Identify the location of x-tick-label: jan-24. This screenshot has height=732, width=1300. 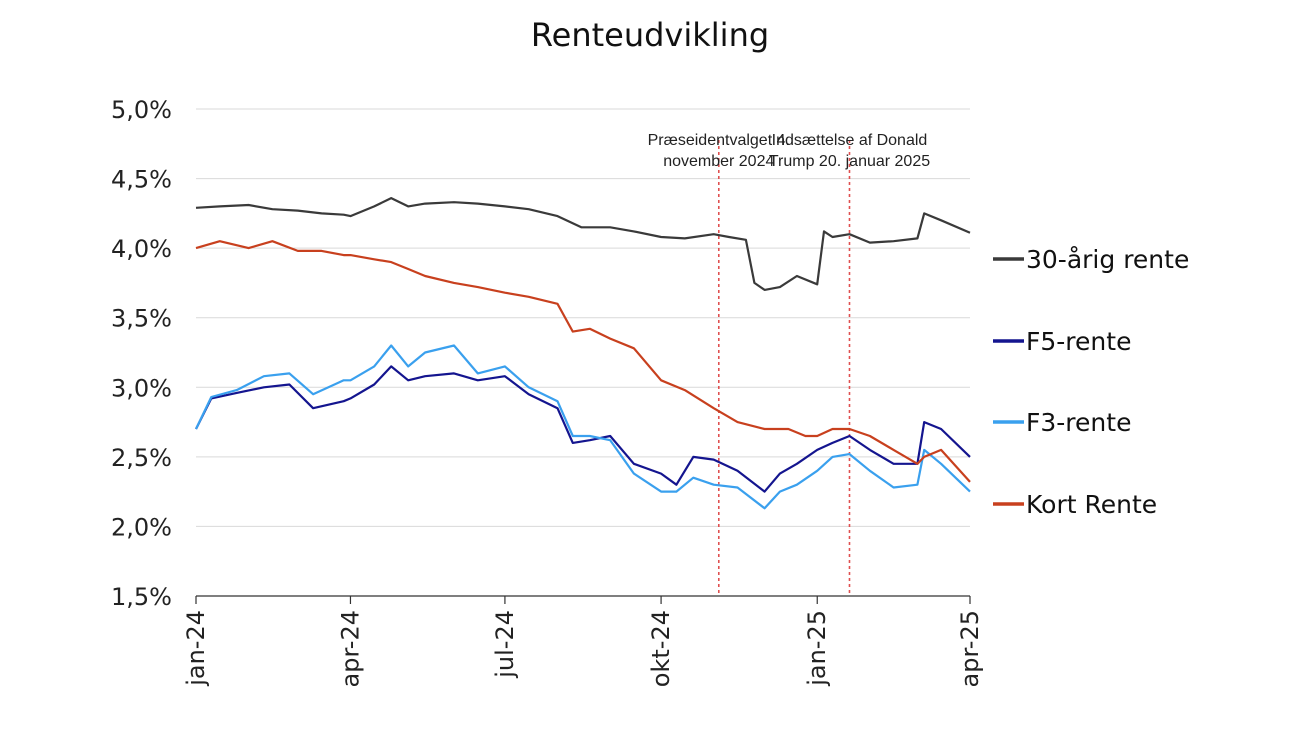
(196, 648).